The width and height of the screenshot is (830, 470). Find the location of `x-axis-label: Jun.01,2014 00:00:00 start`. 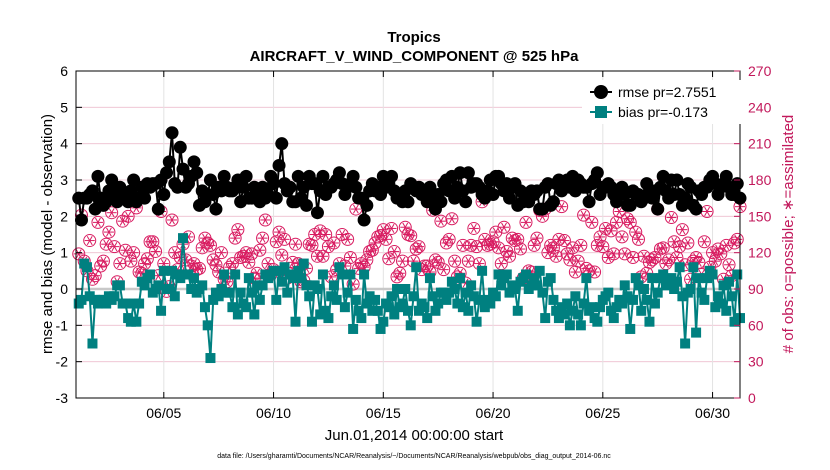

x-axis-label: Jun.01,2014 00:00:00 start is located at coordinates (414, 435).